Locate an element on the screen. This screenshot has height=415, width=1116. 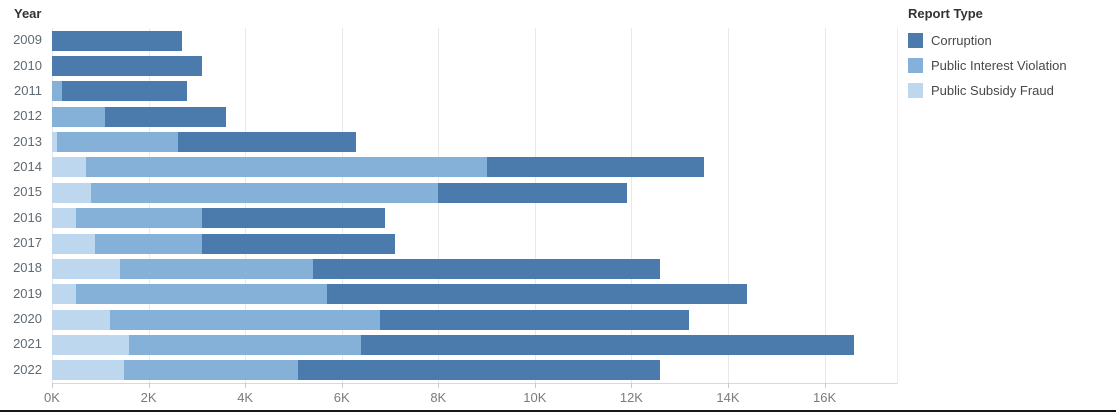
y-axis-label-2009: 2009 is located at coordinates (27, 40).